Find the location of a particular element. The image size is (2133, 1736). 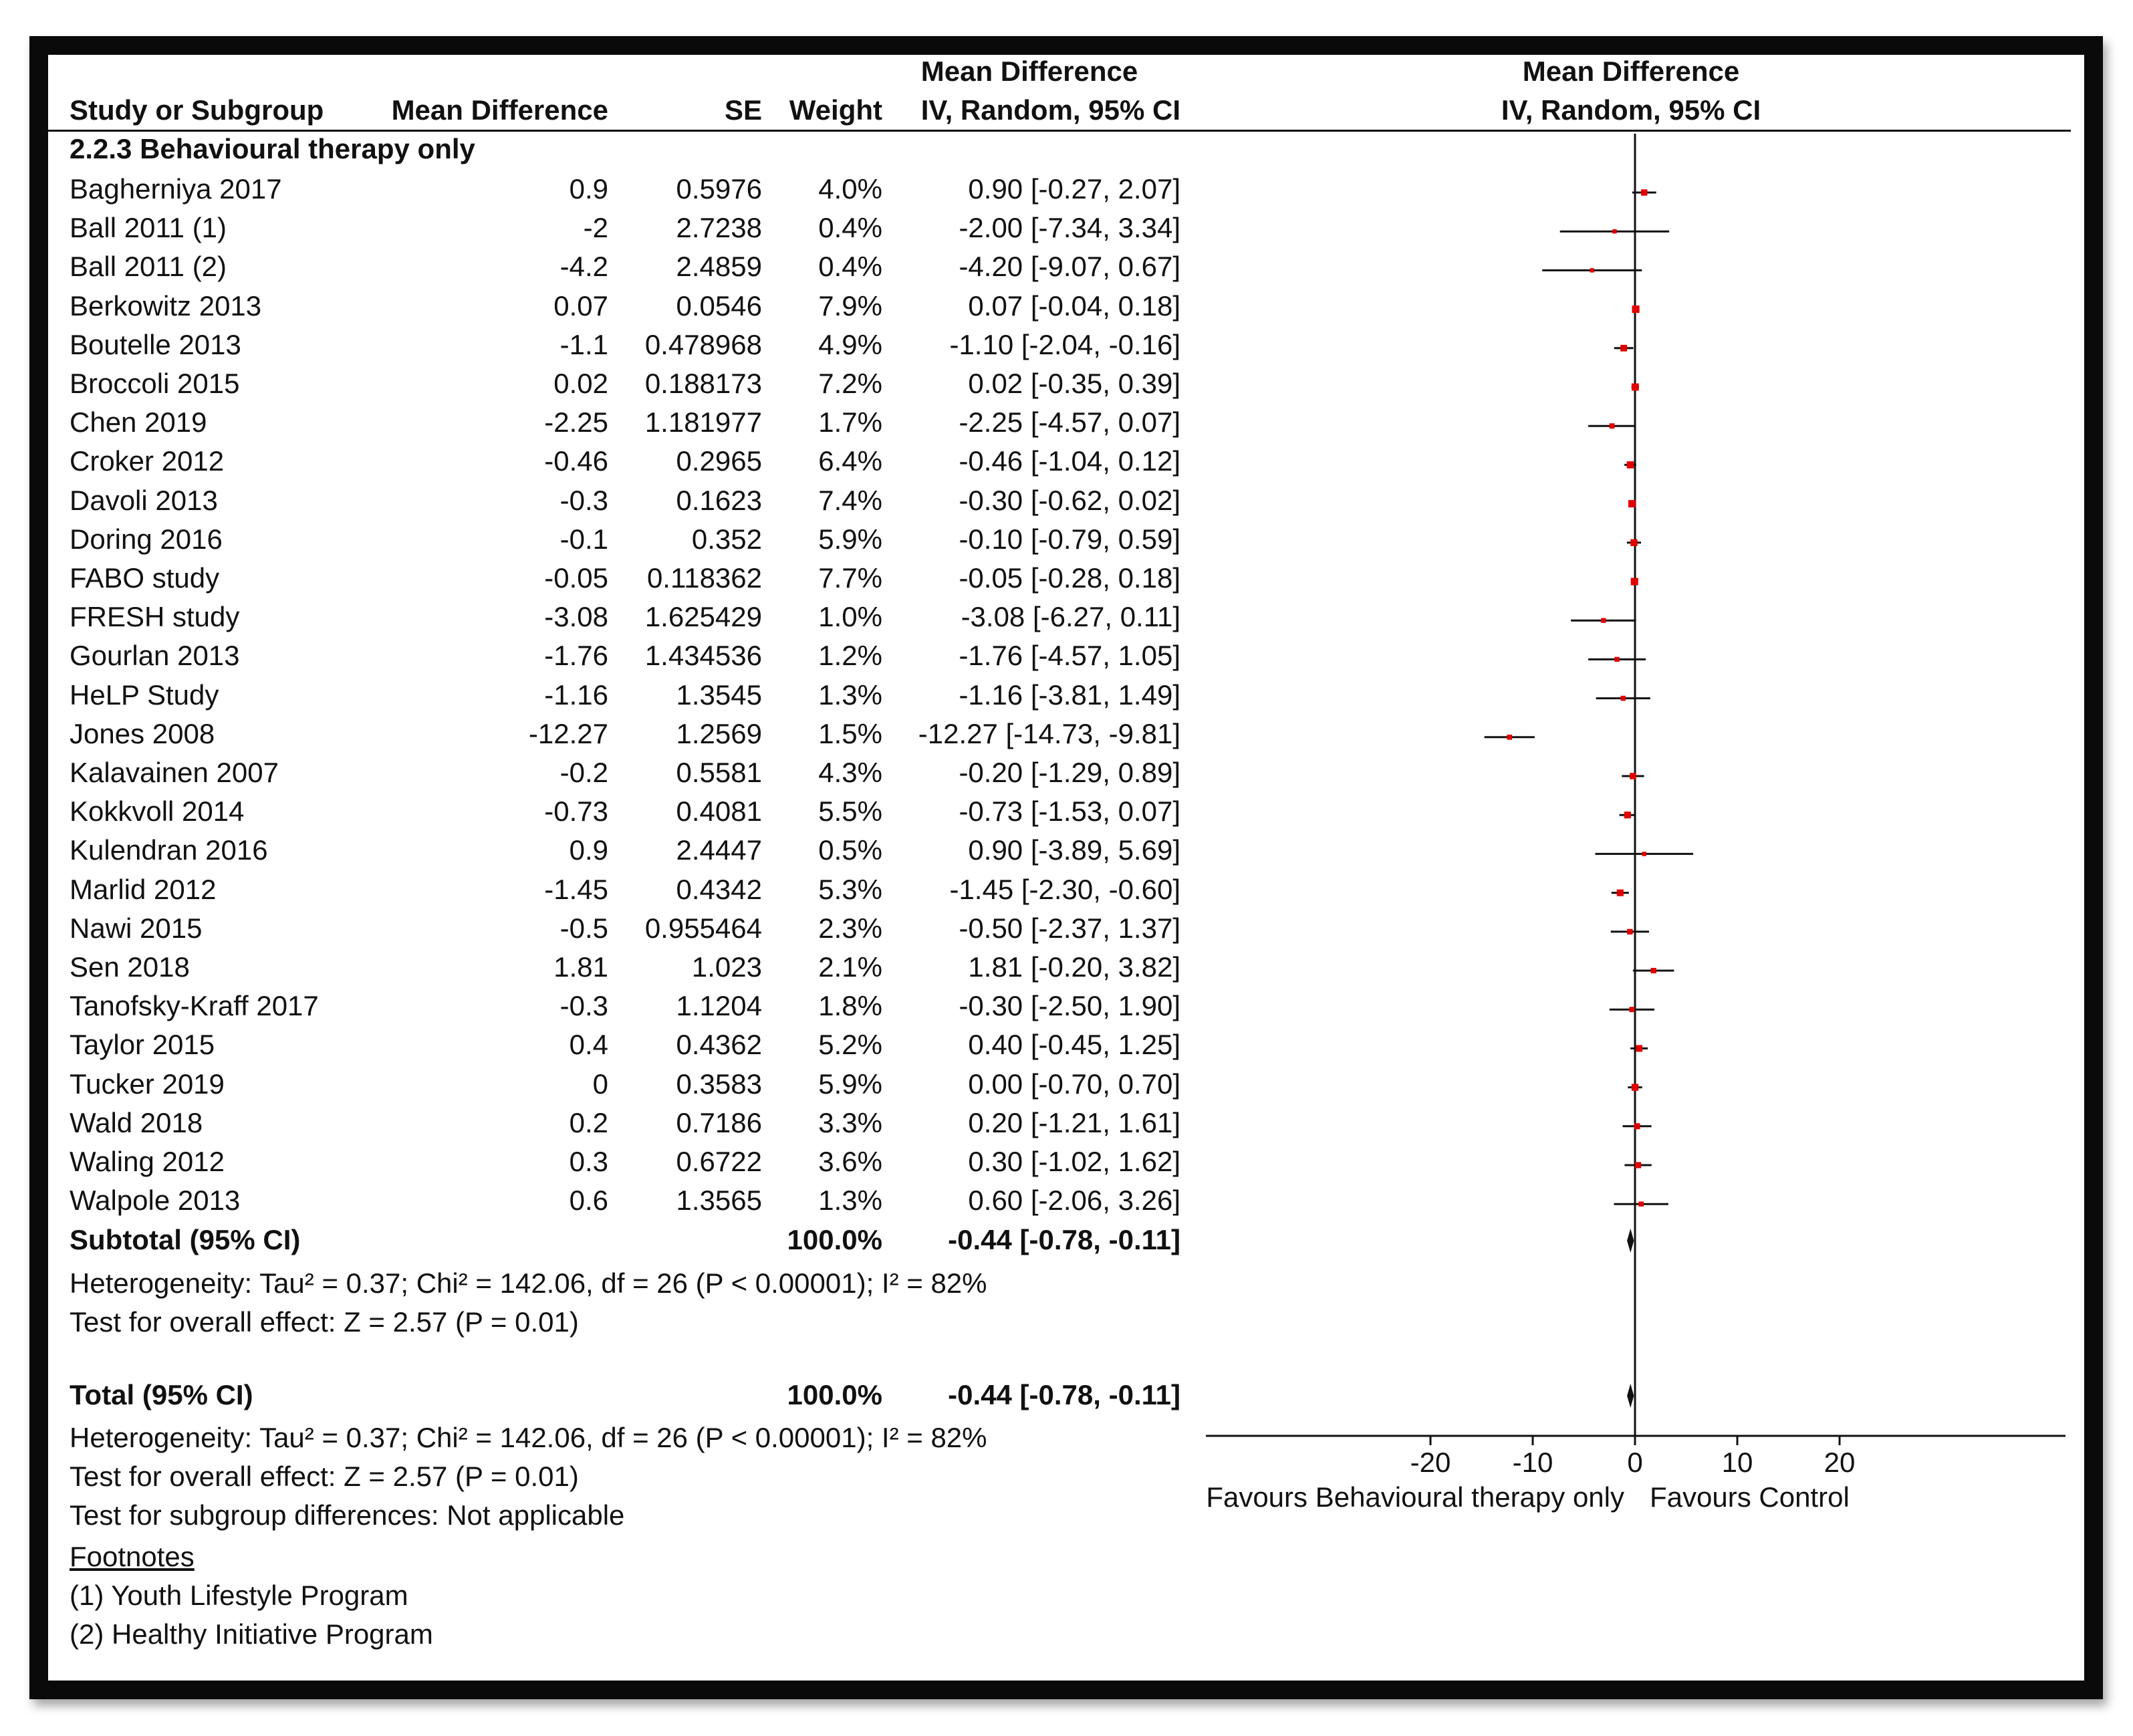

study-ci: -0.30 [-0.62, 0.02] is located at coordinates (1069, 500).